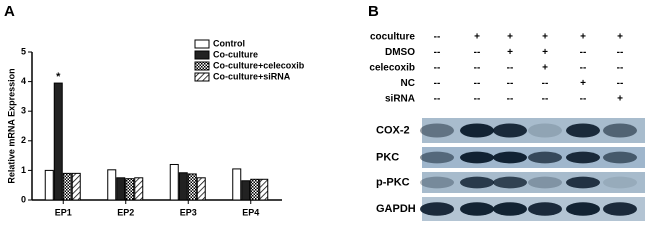  Describe the element at coordinates (23, 170) in the screenshot. I see `y-tick-label: 1` at that location.